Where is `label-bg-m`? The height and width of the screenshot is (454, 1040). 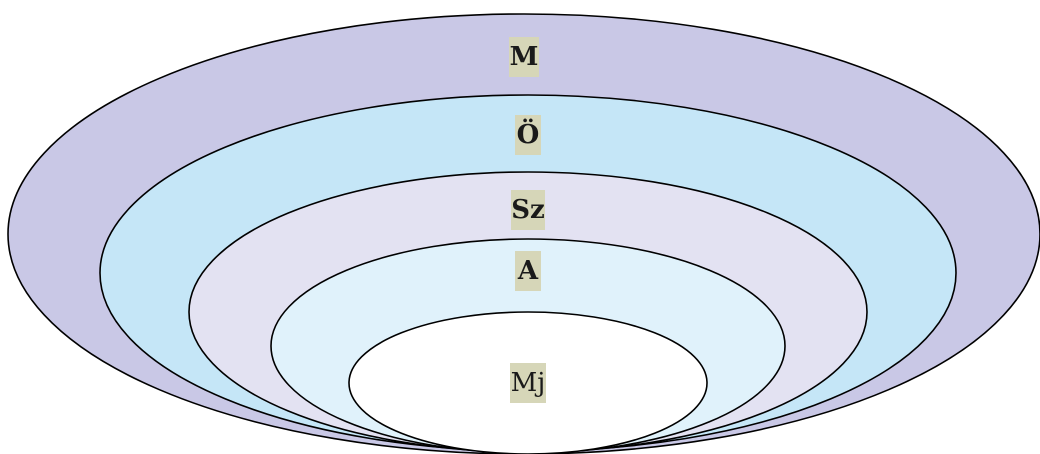
label-bg-m is located at coordinates (524, 57).